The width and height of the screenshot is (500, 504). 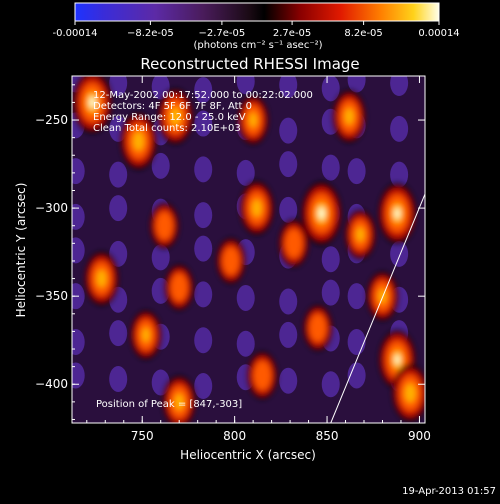 What do you see at coordinates (438, 33) in the screenshot?
I see `colorbar-tick-label: 0.00014` at bounding box center [438, 33].